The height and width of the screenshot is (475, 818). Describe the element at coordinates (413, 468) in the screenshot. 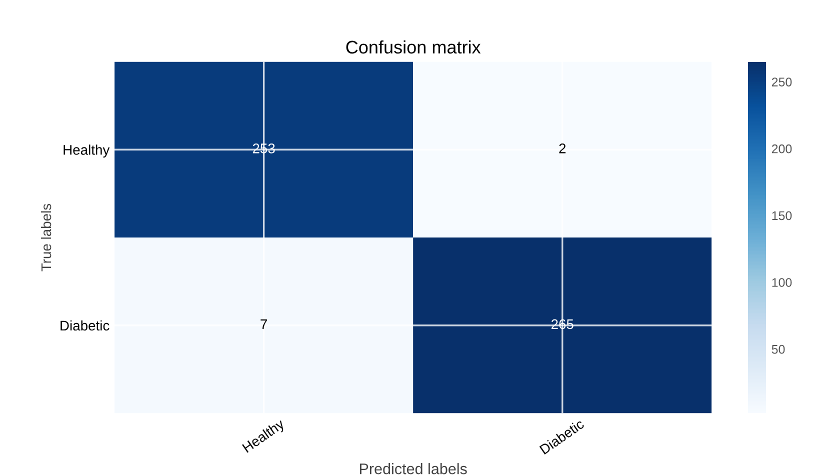

I see `x-axis-title: Predicted labels` at that location.